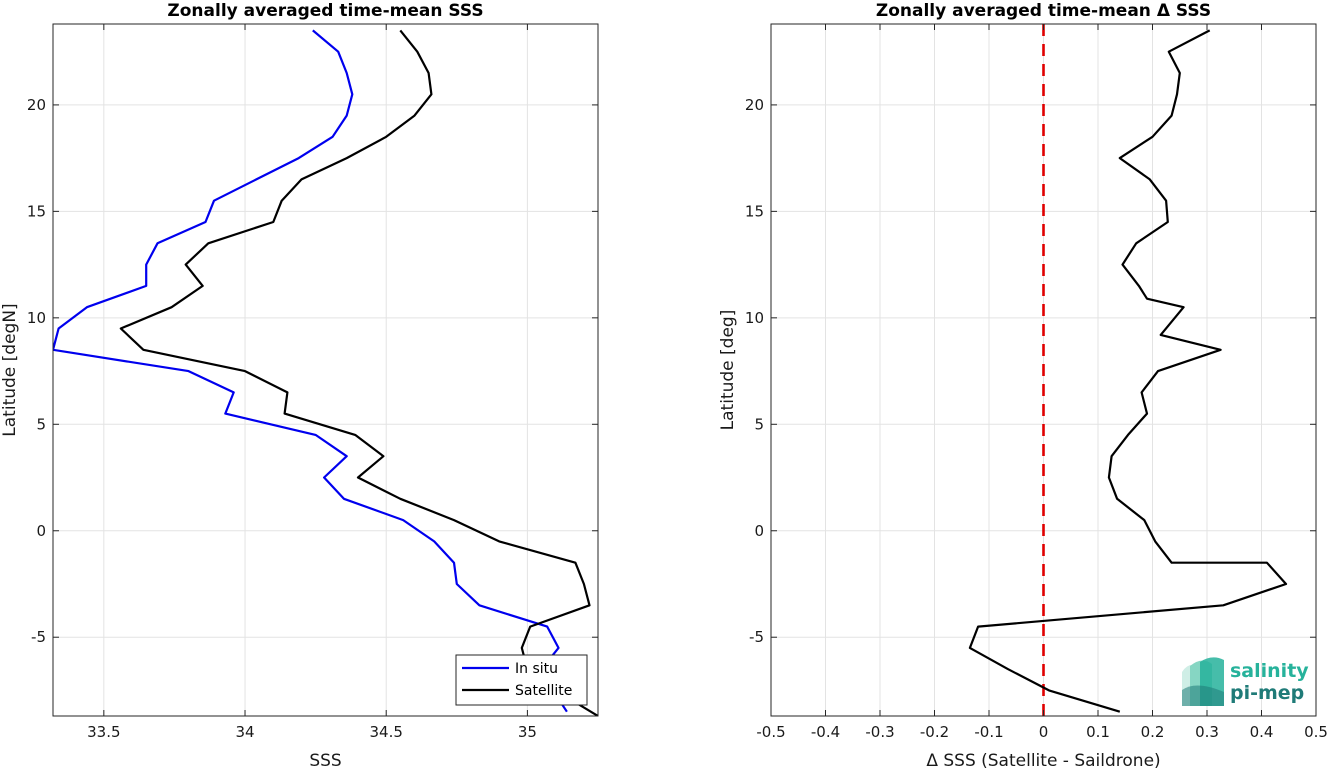 Image resolution: width=1330 pixels, height=769 pixels. Describe the element at coordinates (325, 11) in the screenshot. I see `left-panel-title: Zonally averaged time-mean SSS` at that location.